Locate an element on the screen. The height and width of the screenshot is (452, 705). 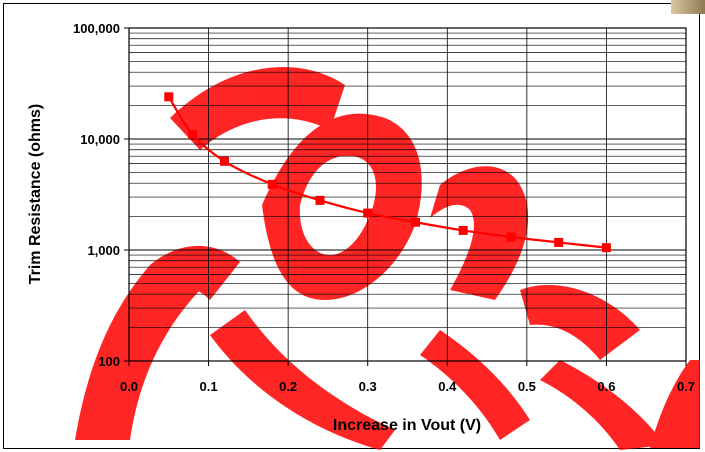
x-tick-label: 0.2 is located at coordinates (288, 386).